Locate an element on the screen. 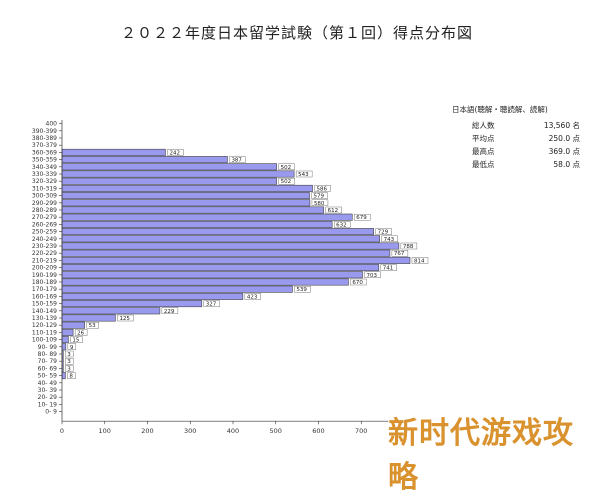 The image size is (594, 496). y-tick-label: 240-249 is located at coordinates (44, 239).